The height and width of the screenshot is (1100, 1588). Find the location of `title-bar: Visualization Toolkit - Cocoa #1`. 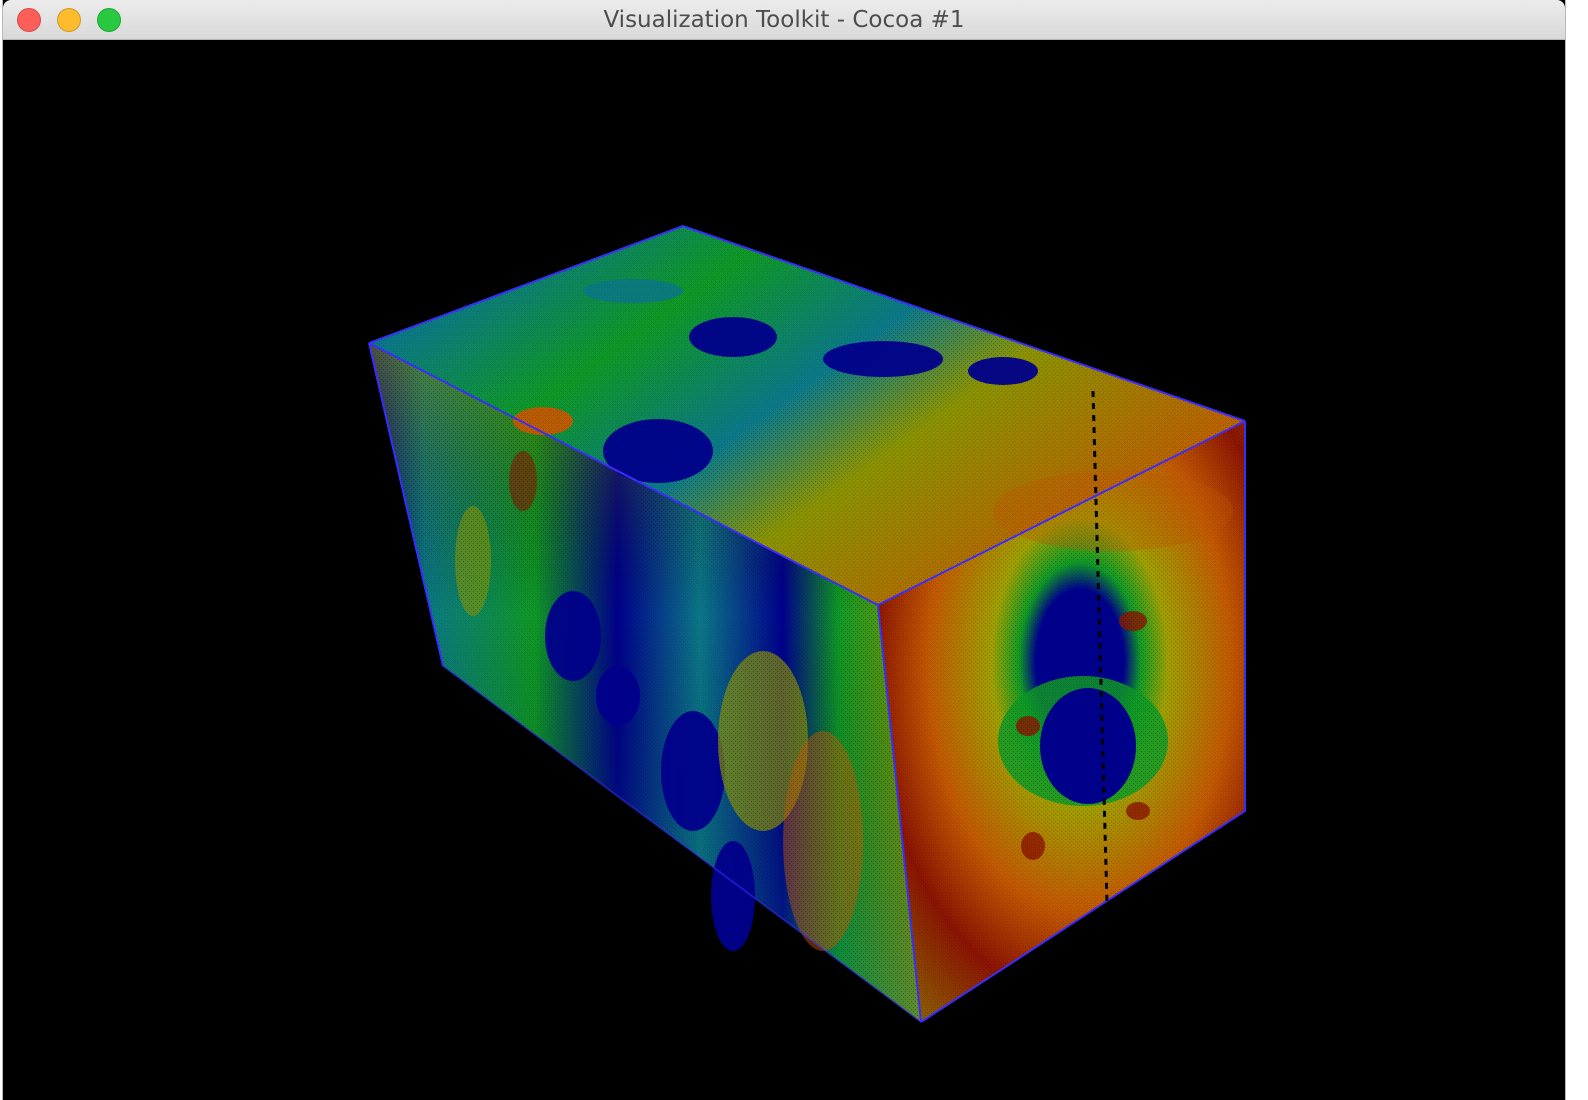

title-bar: Visualization Toolkit - Cocoa #1 is located at coordinates (784, 20).